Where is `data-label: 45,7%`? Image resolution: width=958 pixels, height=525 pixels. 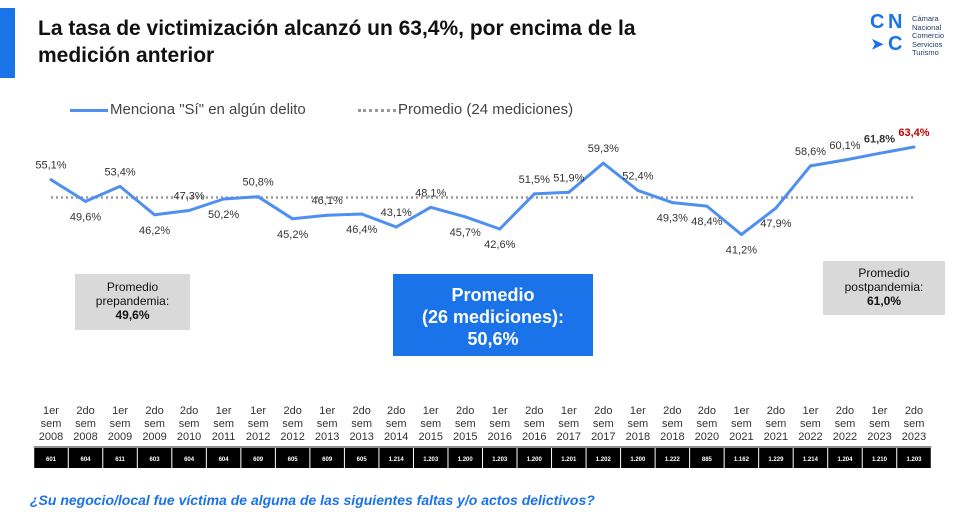 data-label: 45,7% is located at coordinates (465, 233).